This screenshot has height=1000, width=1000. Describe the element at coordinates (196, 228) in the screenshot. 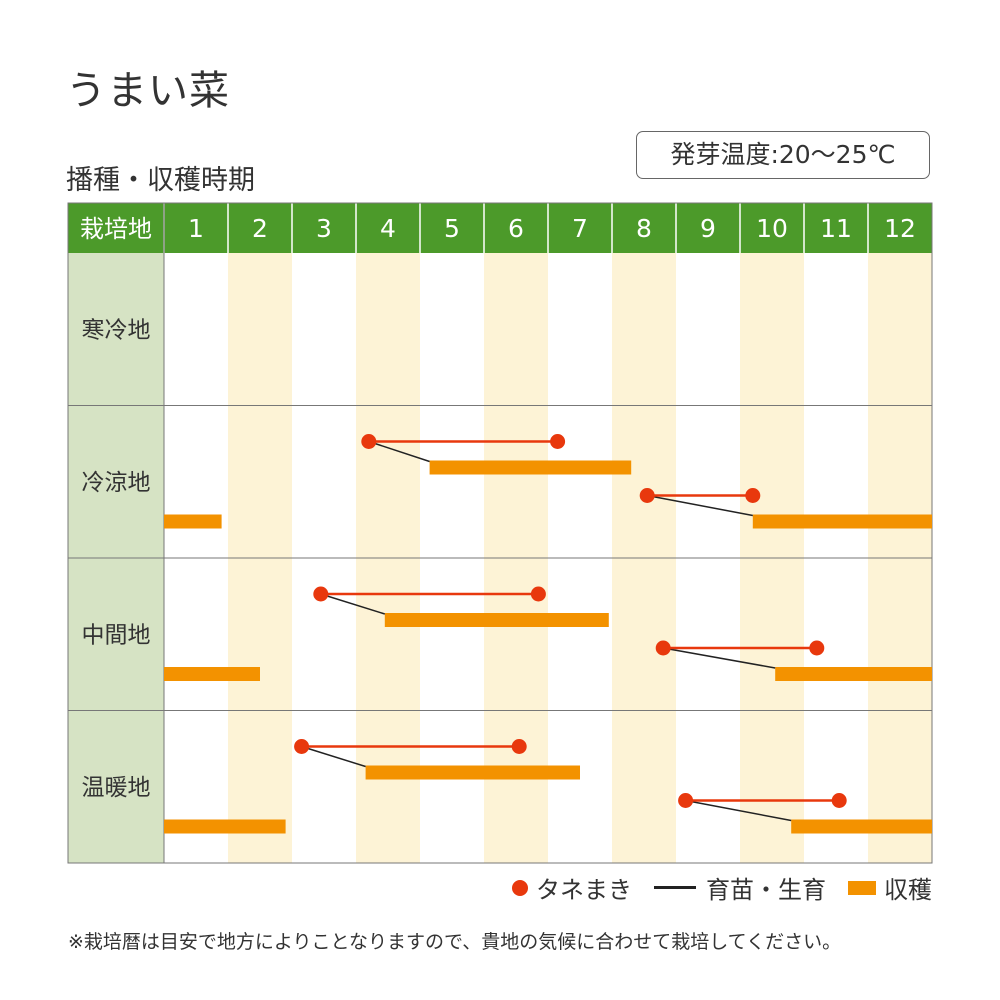

I see `month-label: 1` at that location.